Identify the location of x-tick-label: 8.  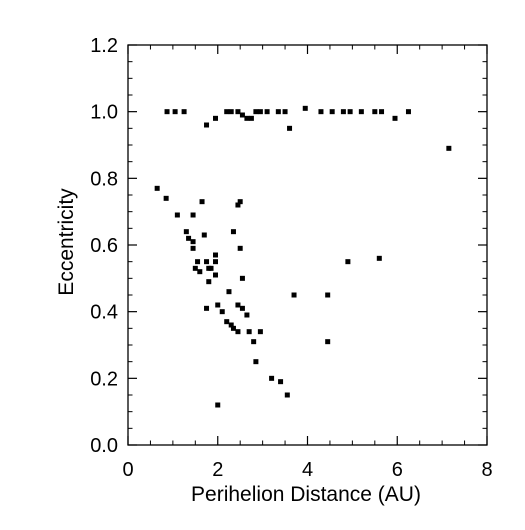
(486, 470).